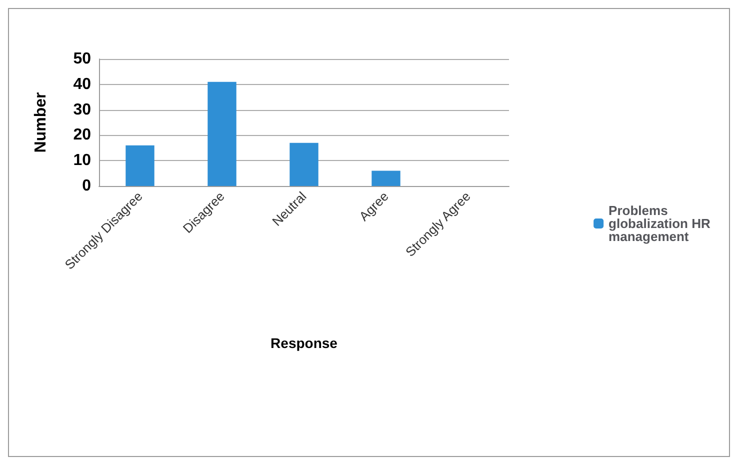 The image size is (740, 467). I want to click on y-tick-label: 20, so click(82, 135).